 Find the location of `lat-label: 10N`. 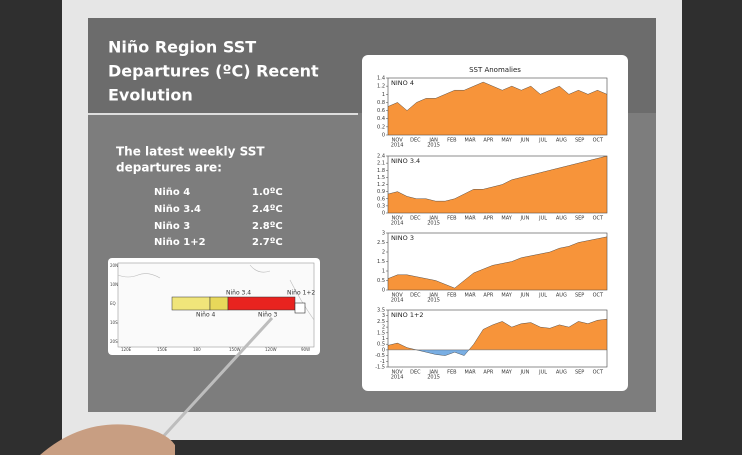

lat-label: 10N is located at coordinates (114, 284).